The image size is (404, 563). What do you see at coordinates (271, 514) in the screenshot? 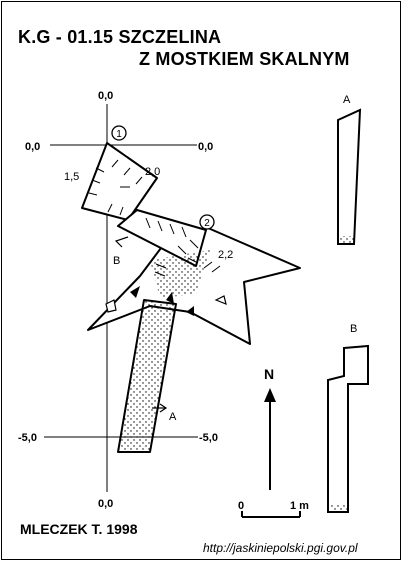
I see `scale-bar` at bounding box center [271, 514].